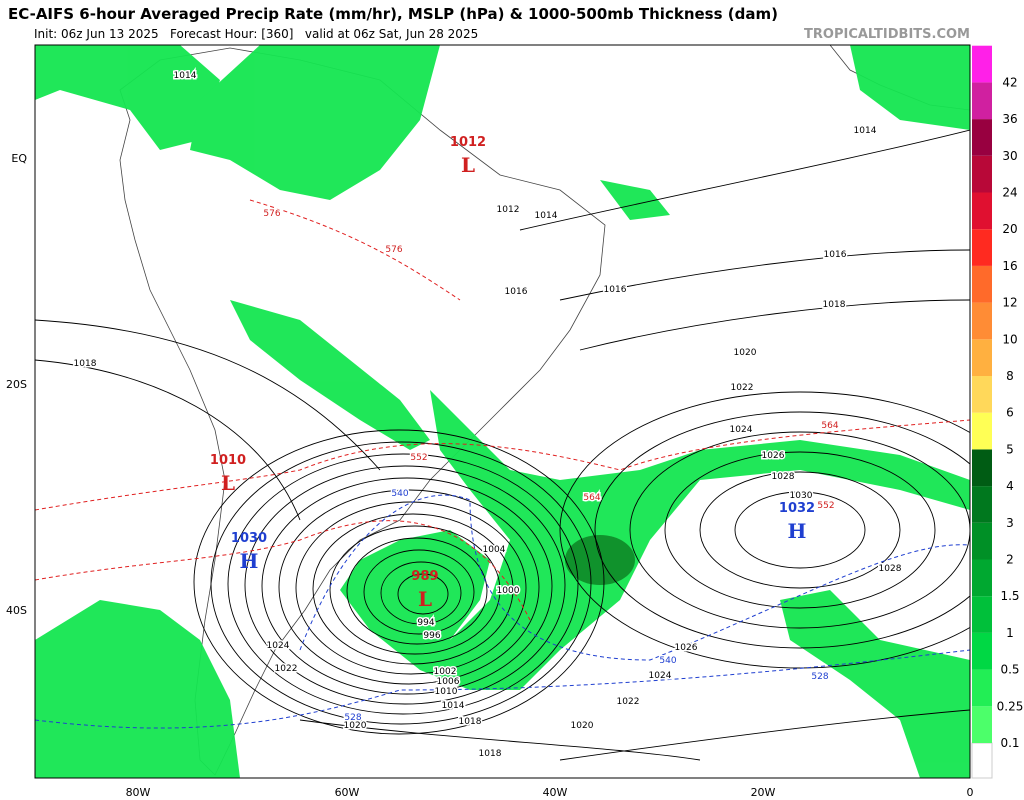 Image resolution: width=1024 pixels, height=800 pixels. What do you see at coordinates (16, 384) in the screenshot?
I see `lat-label: 20S` at bounding box center [16, 384].